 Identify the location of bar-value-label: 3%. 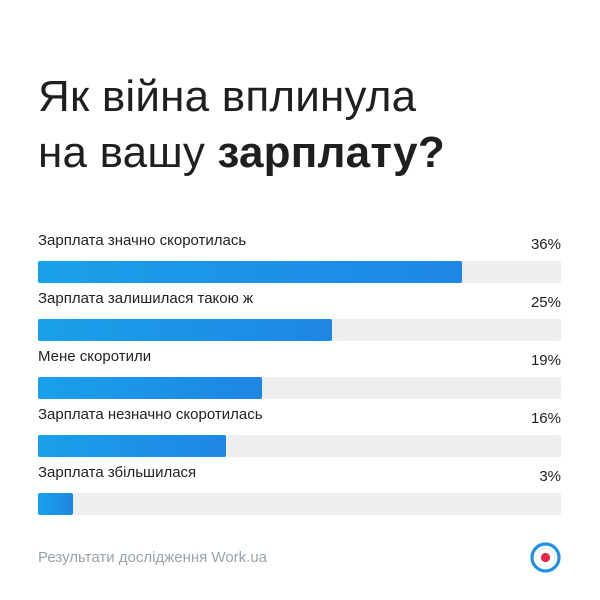
(550, 476).